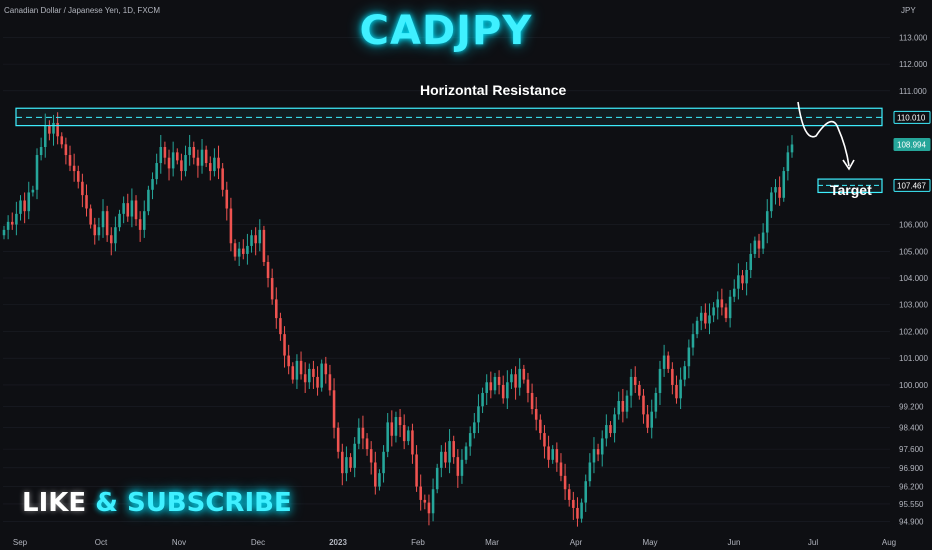 Image resolution: width=932 pixels, height=550 pixels. What do you see at coordinates (913, 251) in the screenshot?
I see `y-tick-label: 105.000` at bounding box center [913, 251].